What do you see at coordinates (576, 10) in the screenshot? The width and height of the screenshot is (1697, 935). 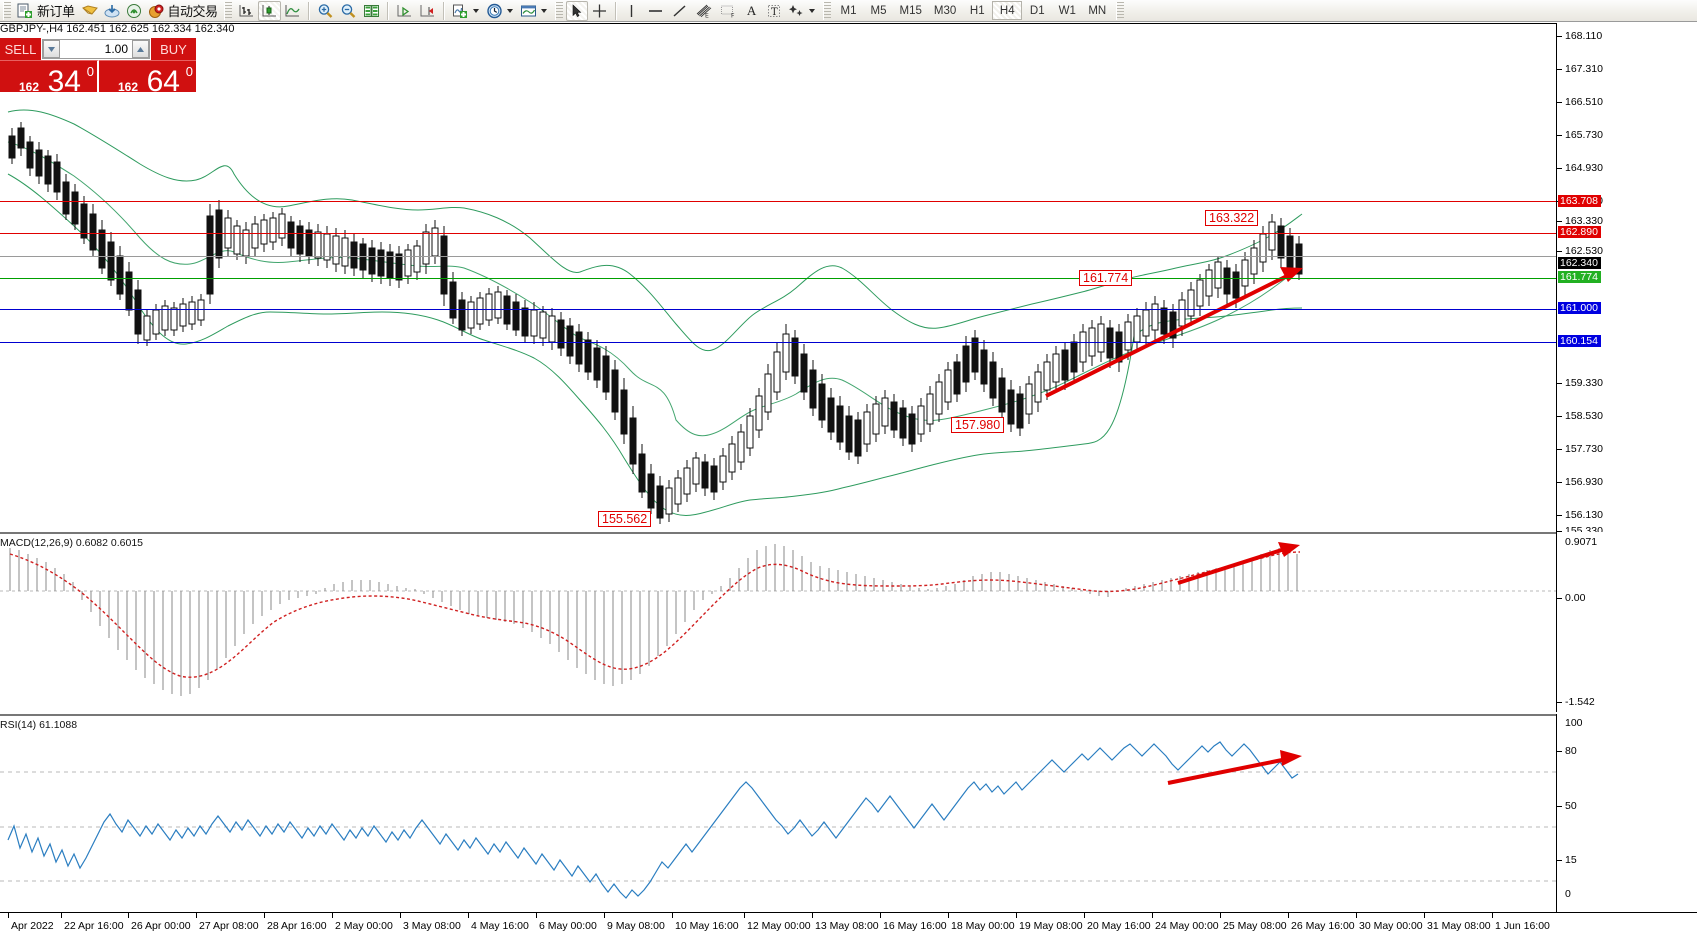 I see `cursor-icon` at bounding box center [576, 10].